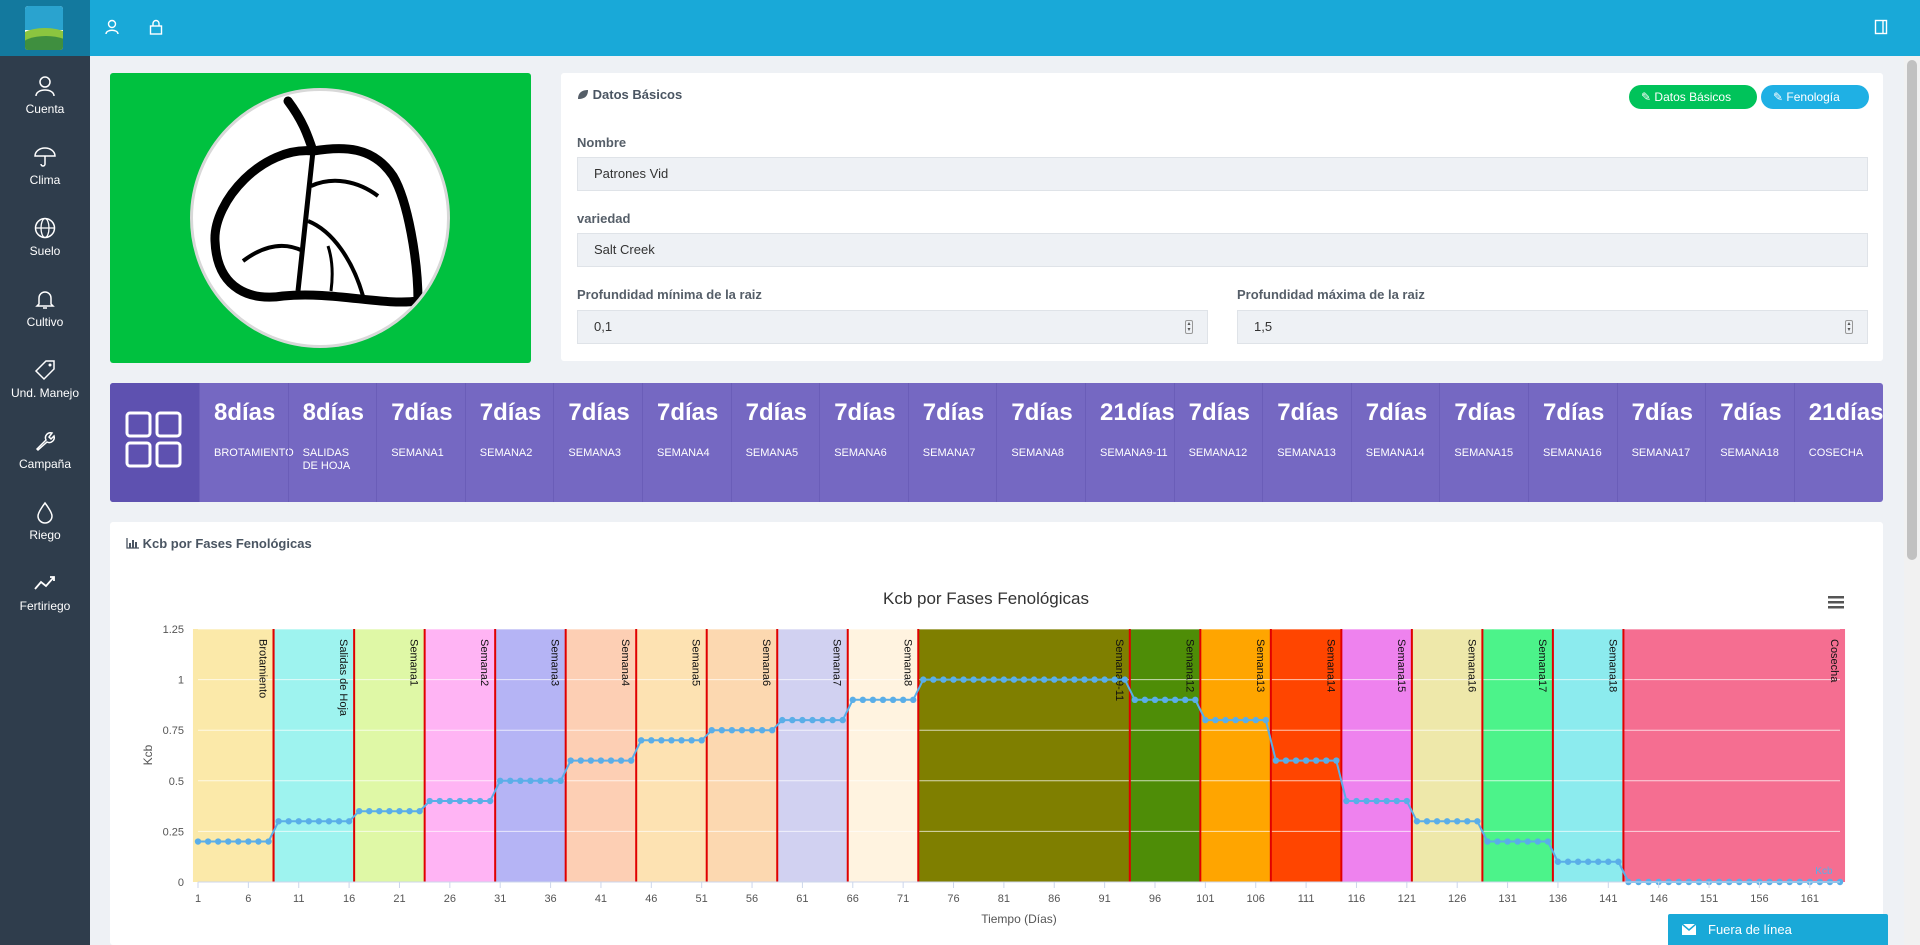  What do you see at coordinates (1054, 899) in the screenshot?
I see `x-tick-label: 86` at bounding box center [1054, 899].